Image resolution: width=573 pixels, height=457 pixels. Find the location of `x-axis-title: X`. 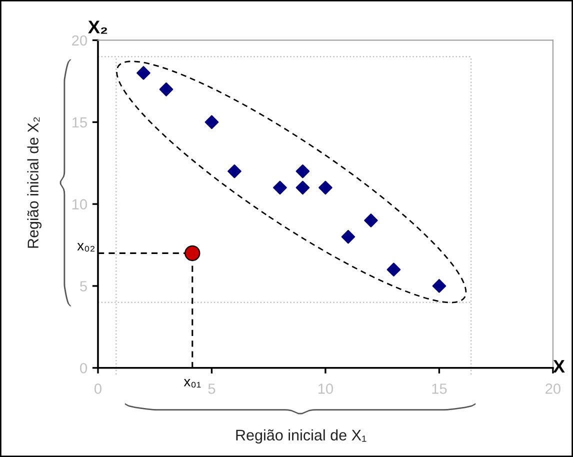

x-axis-title: X is located at coordinates (559, 366).